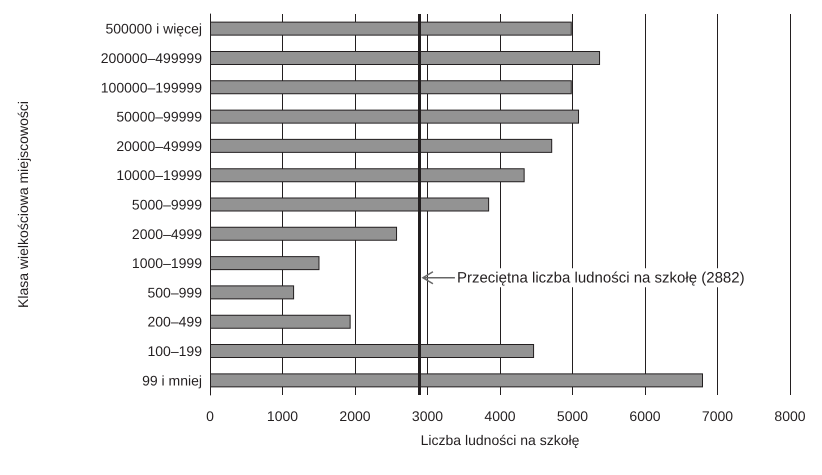 Image resolution: width=822 pixels, height=475 pixels. What do you see at coordinates (167, 263) in the screenshot?
I see `y-tick-label: 1000–1999` at bounding box center [167, 263].